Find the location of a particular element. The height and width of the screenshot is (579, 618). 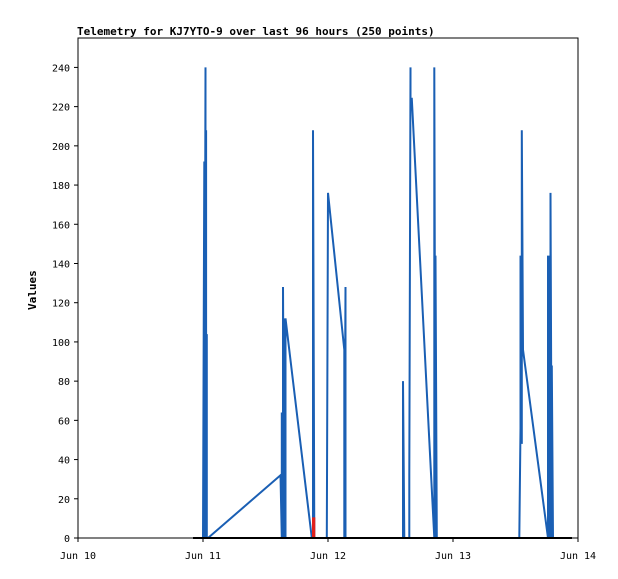

x-axis: Jun 10 Jun 11 Jun 12 Jun 13 Jun 14 is located at coordinates (328, 550).